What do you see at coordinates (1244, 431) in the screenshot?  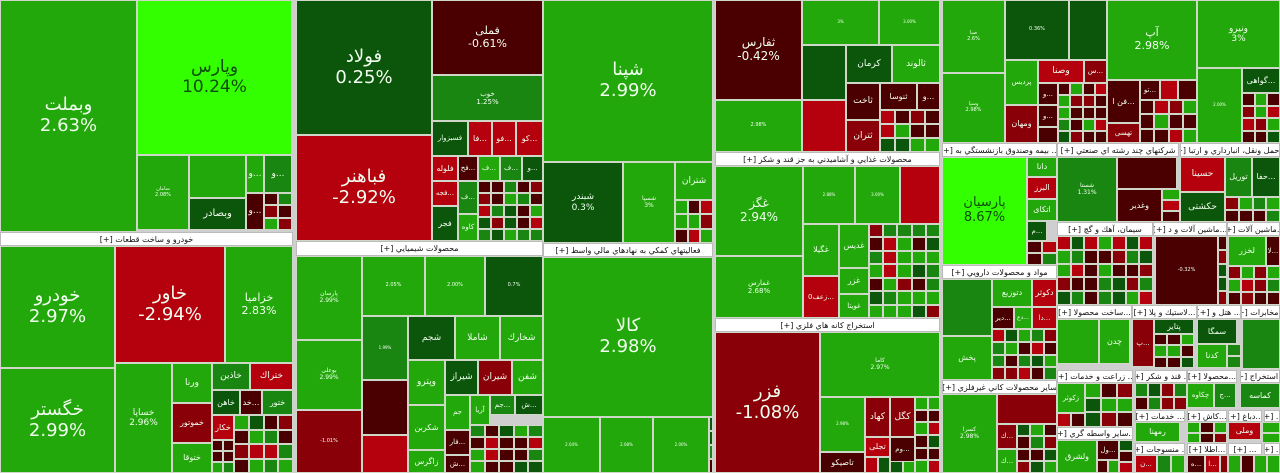 I see `stock-tile: وملی` at bounding box center [1244, 431].